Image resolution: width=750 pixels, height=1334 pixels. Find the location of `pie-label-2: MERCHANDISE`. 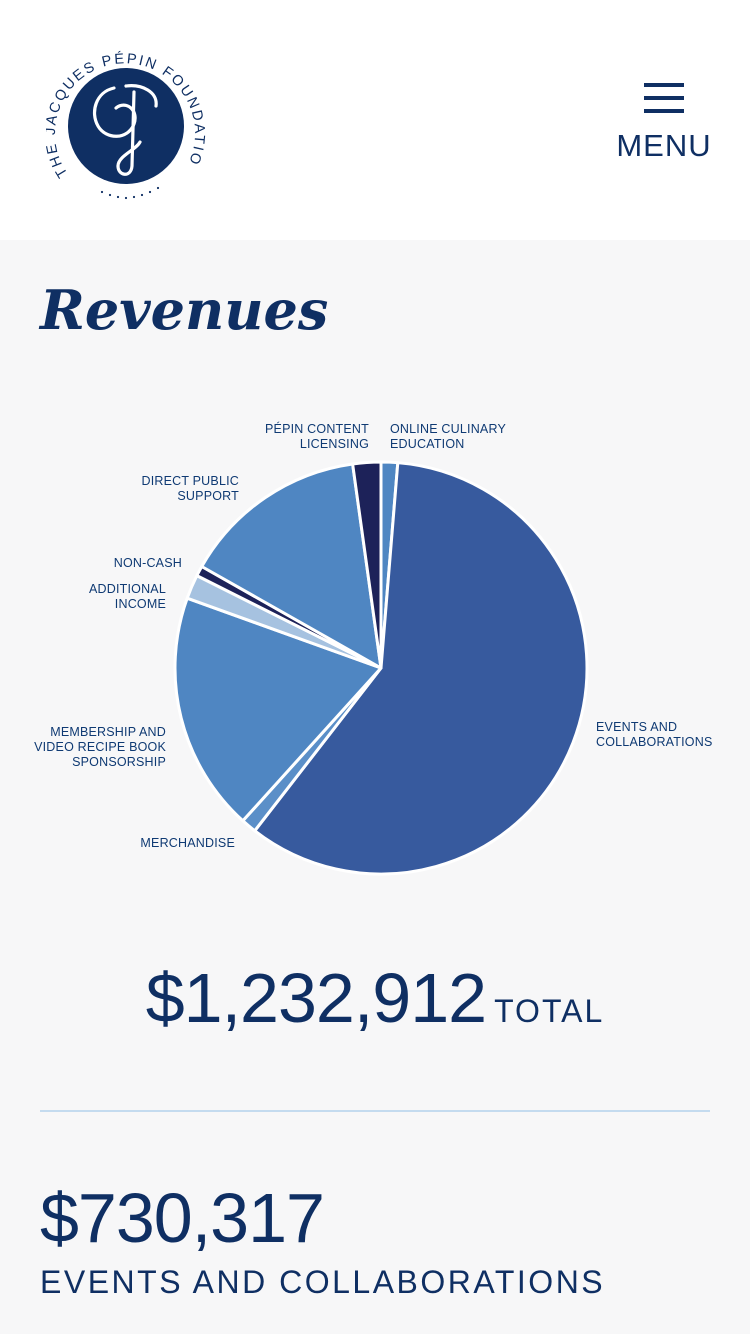

pie-label-2: MERCHANDISE is located at coordinates (187, 843).